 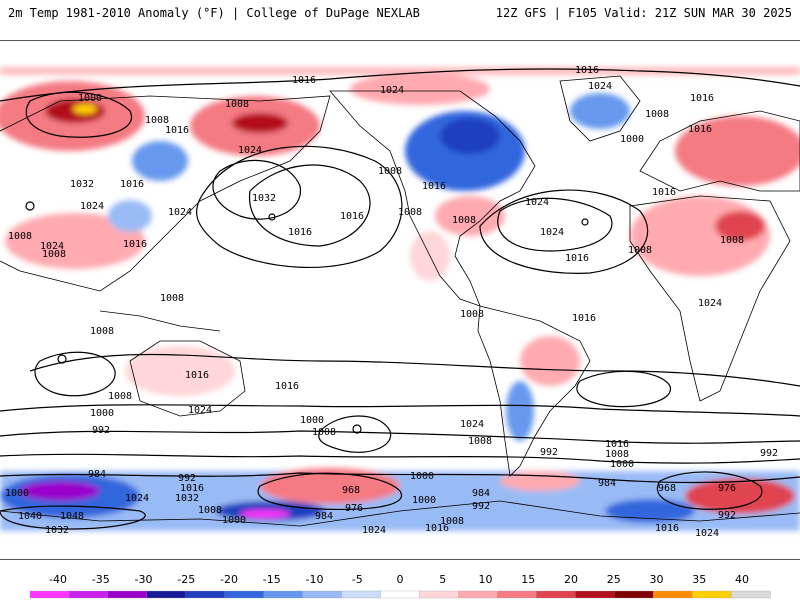 I want to click on southern-ocean-cold, so click(x=650, y=511).